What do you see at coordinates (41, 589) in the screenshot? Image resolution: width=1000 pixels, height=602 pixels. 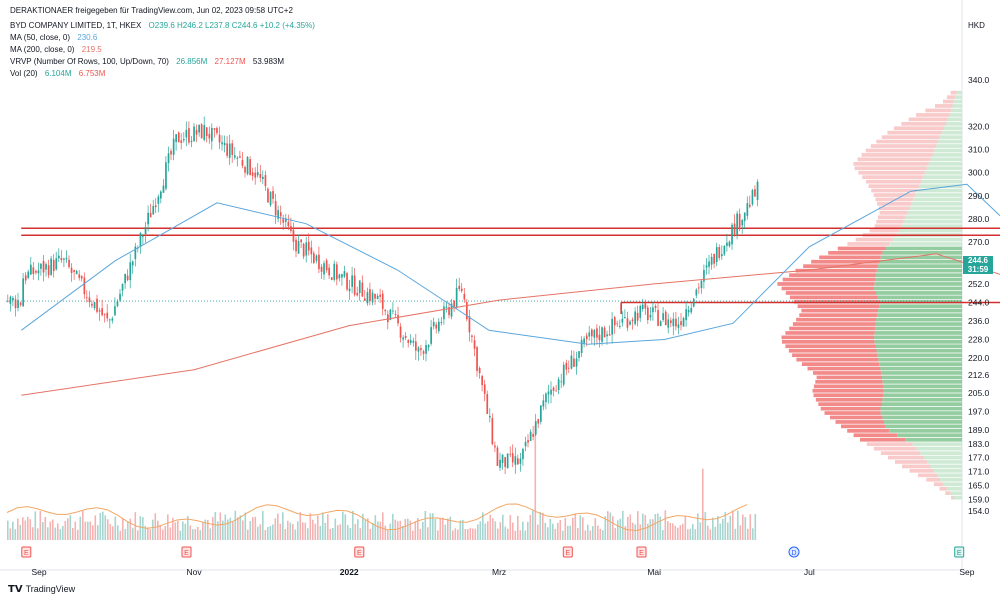 I see `tradingview-logo: 𝗧𝗩 TradingView` at bounding box center [41, 589].